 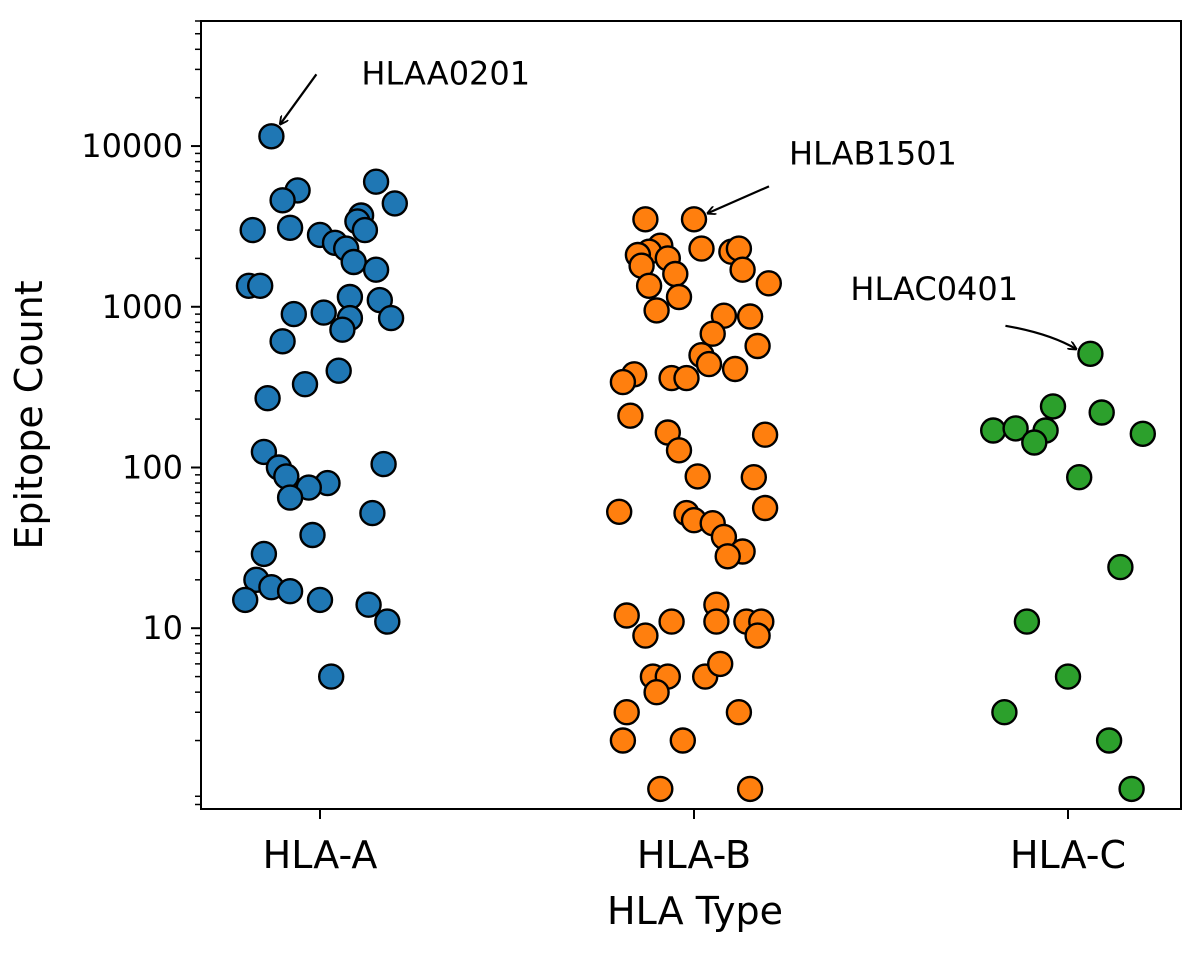 What do you see at coordinates (142, 307) in the screenshot?
I see `y-tick-label: 1000` at bounding box center [142, 307].